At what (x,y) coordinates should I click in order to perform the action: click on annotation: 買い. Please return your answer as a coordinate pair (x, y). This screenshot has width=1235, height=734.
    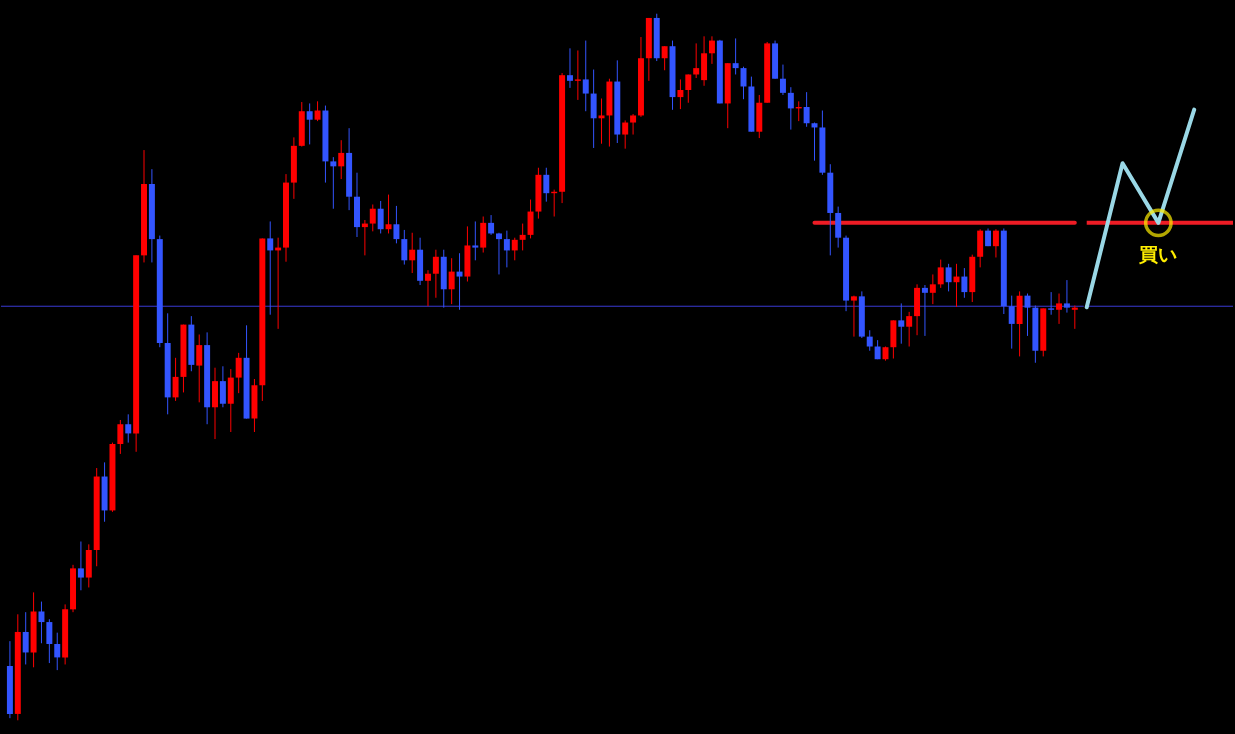
    Looking at the image, I should click on (1158, 253).